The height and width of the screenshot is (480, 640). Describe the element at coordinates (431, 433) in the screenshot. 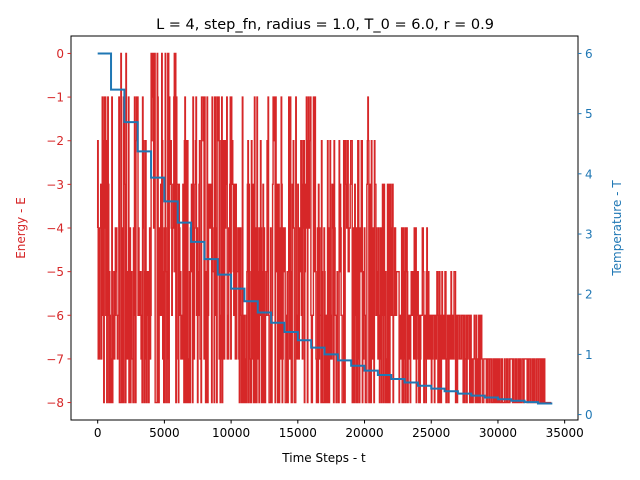

I see `x-tick-label: 25000` at that location.